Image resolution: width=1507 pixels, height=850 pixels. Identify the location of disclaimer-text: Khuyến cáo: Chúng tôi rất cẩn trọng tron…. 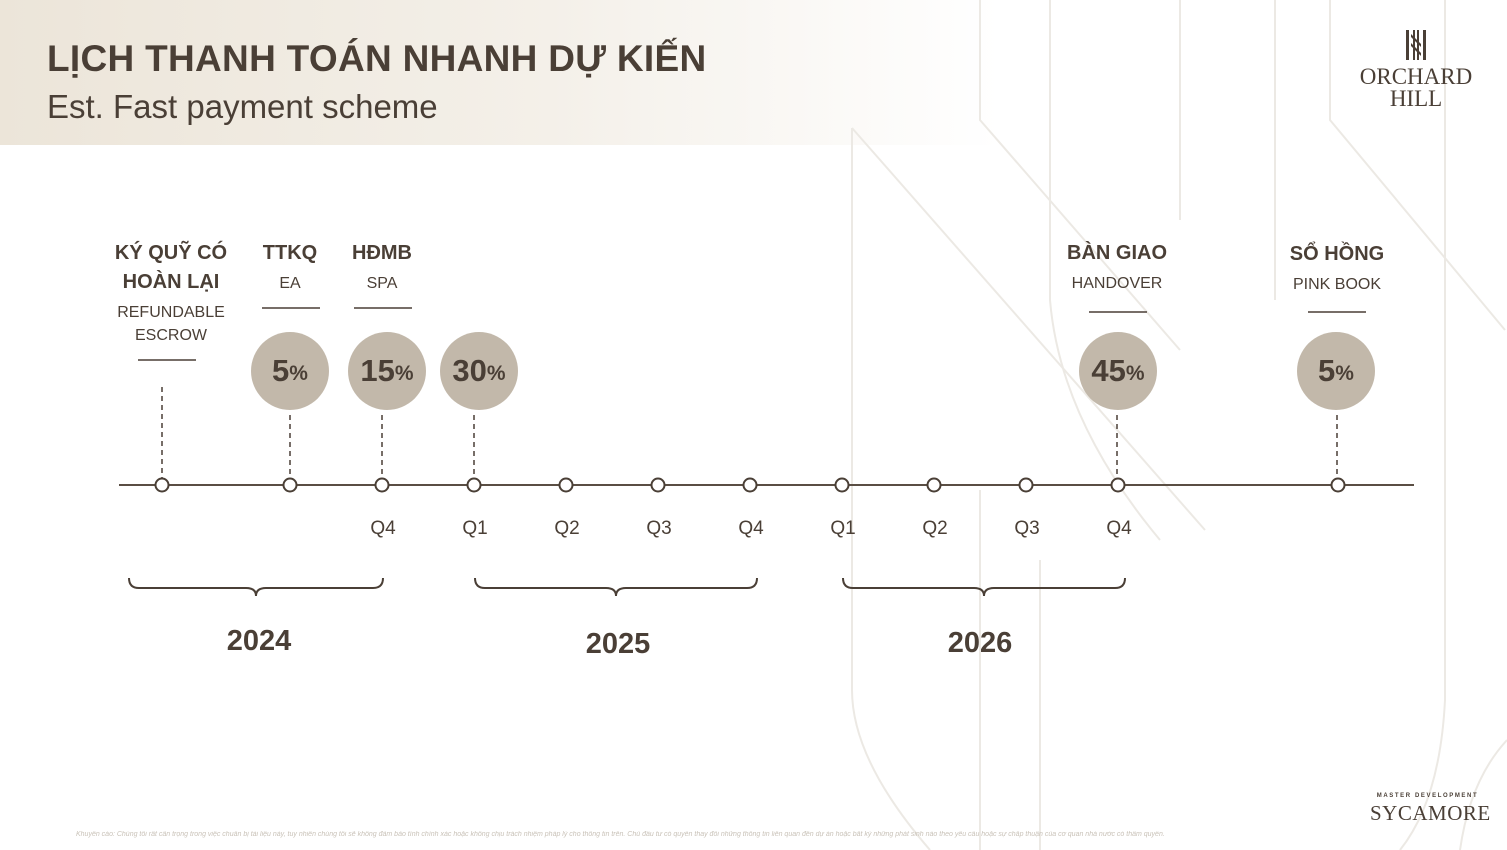
(620, 834).